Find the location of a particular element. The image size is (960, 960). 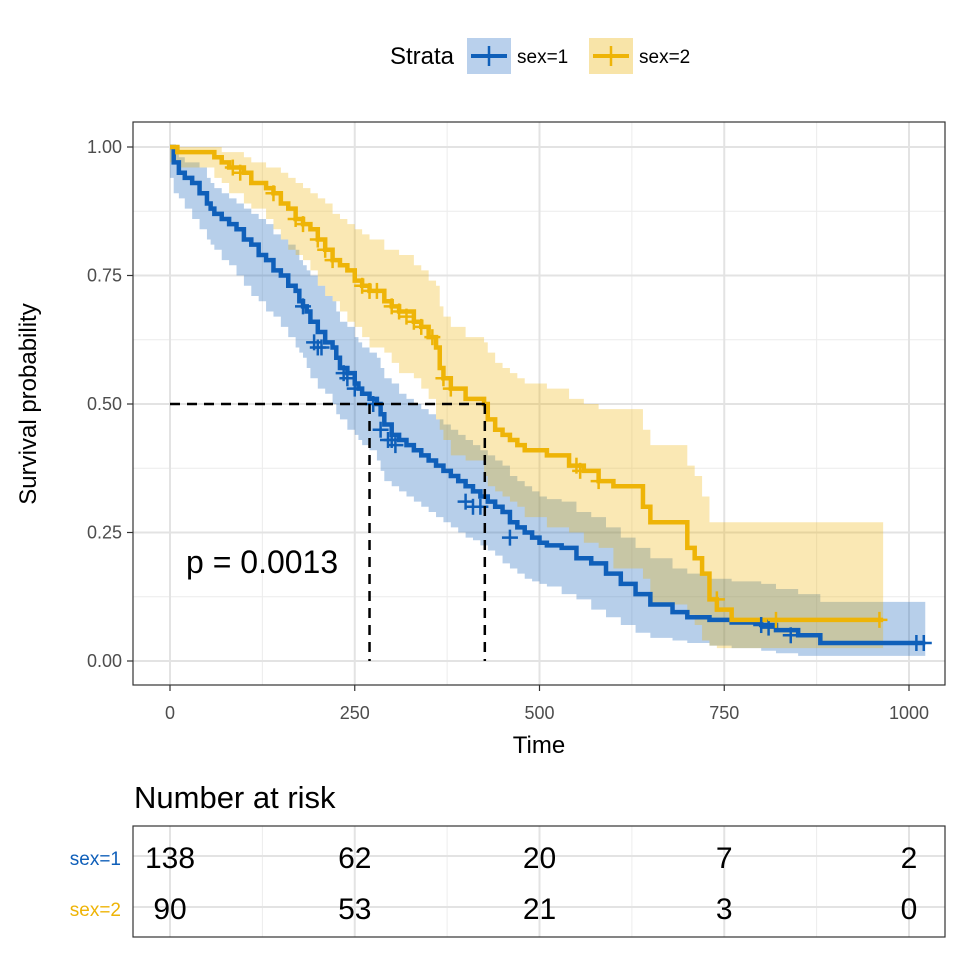

legend-label-sex1: sex=1 is located at coordinates (542, 57).